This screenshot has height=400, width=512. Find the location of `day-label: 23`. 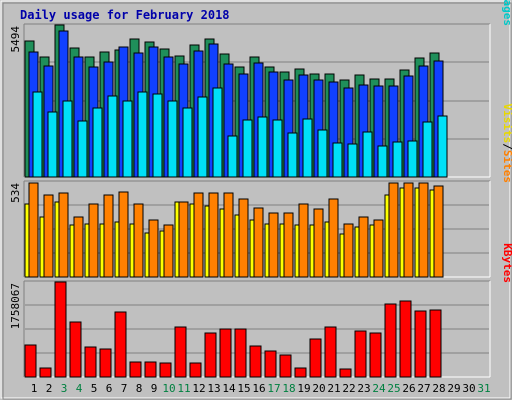

day-label: 23 is located at coordinates (363, 388).